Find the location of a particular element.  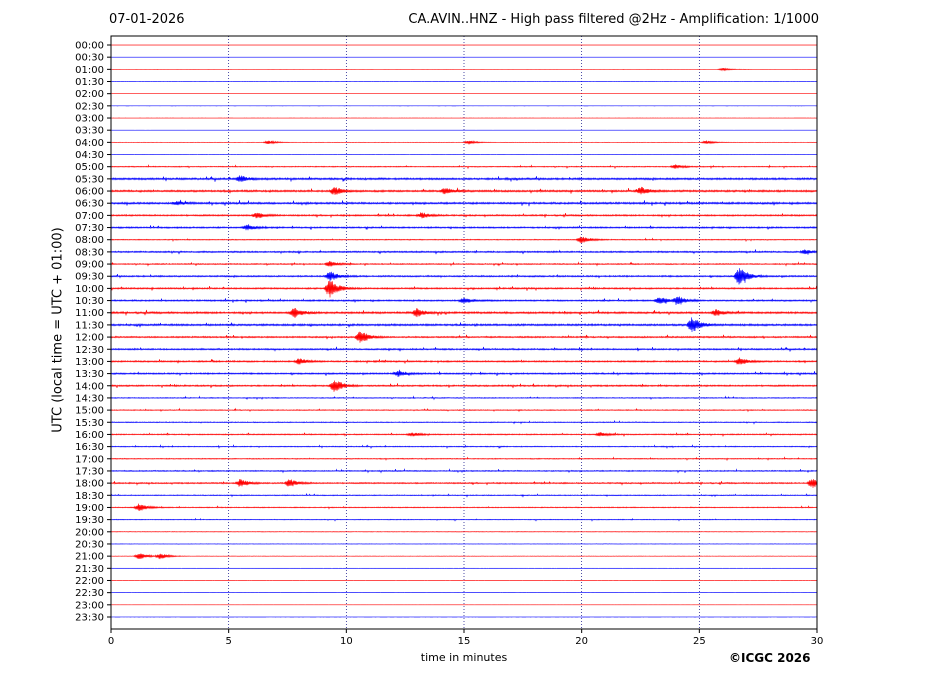

trace-1930 is located at coordinates (464, 519).